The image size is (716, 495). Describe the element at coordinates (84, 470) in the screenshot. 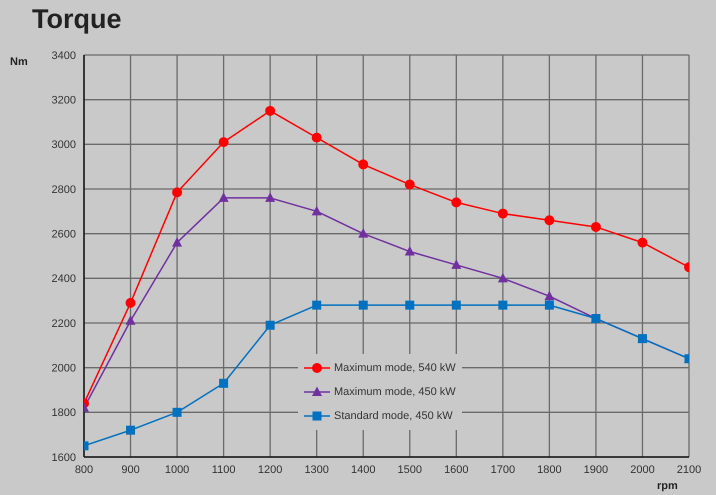

I see `x-tick-label: 800` at that location.